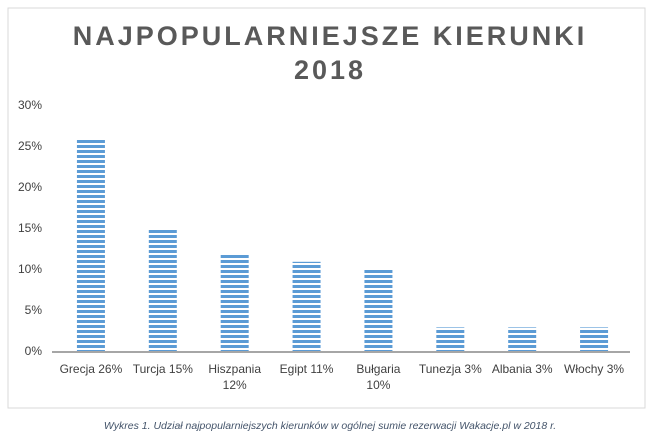 Image resolution: width=655 pixels, height=439 pixels. Describe the element at coordinates (307, 369) in the screenshot. I see `x-tick-label: Egipt 11%` at that location.